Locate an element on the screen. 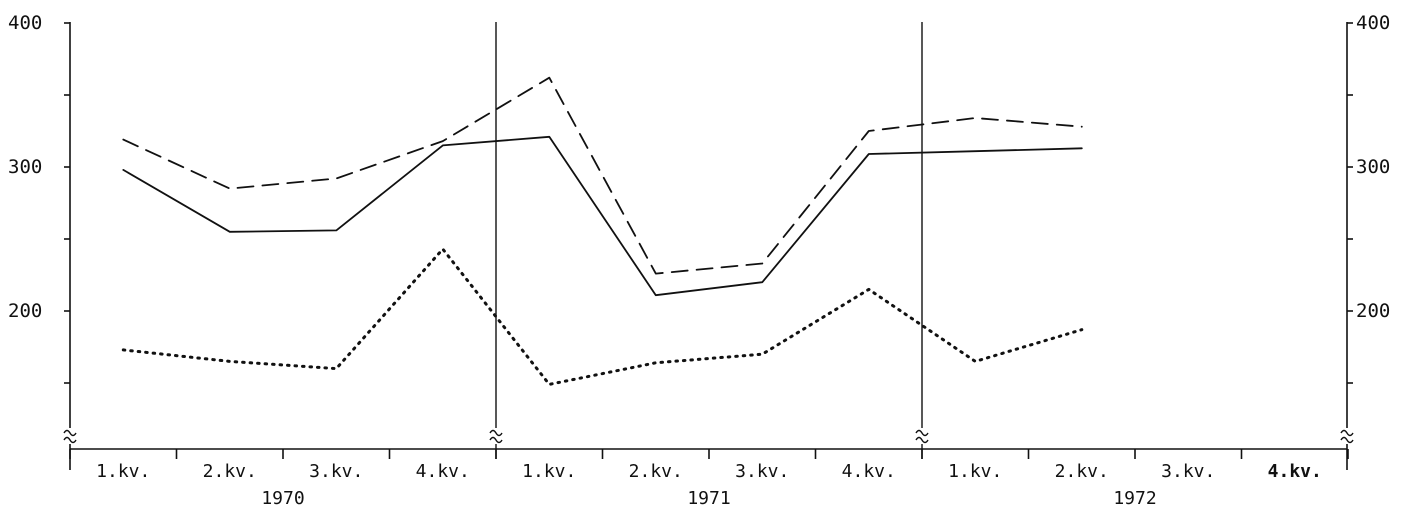 The width and height of the screenshot is (1413, 524). right-y-tick-label: 400 is located at coordinates (1373, 23).